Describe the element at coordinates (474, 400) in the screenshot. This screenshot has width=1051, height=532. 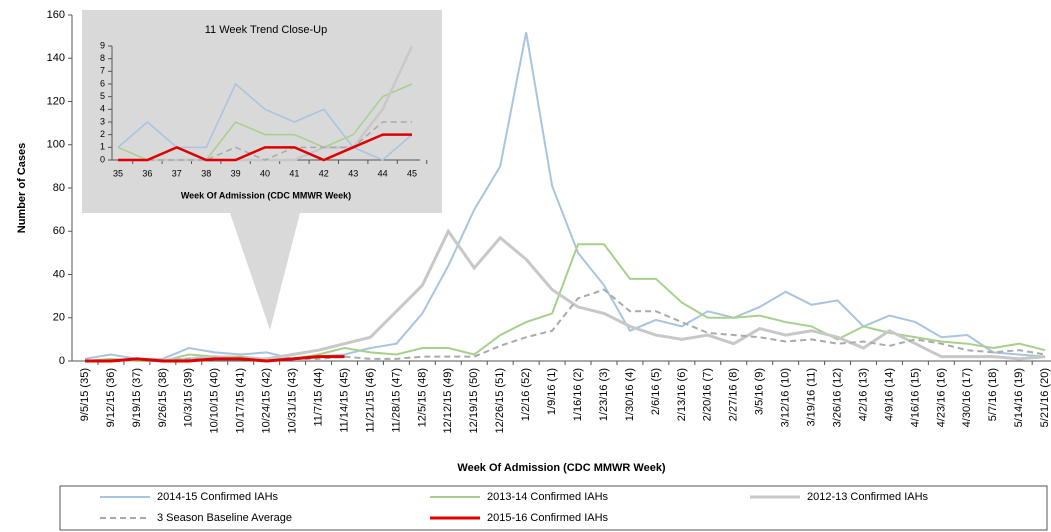
I see `x-tick-label: 12/19/15 (50)` at that location.